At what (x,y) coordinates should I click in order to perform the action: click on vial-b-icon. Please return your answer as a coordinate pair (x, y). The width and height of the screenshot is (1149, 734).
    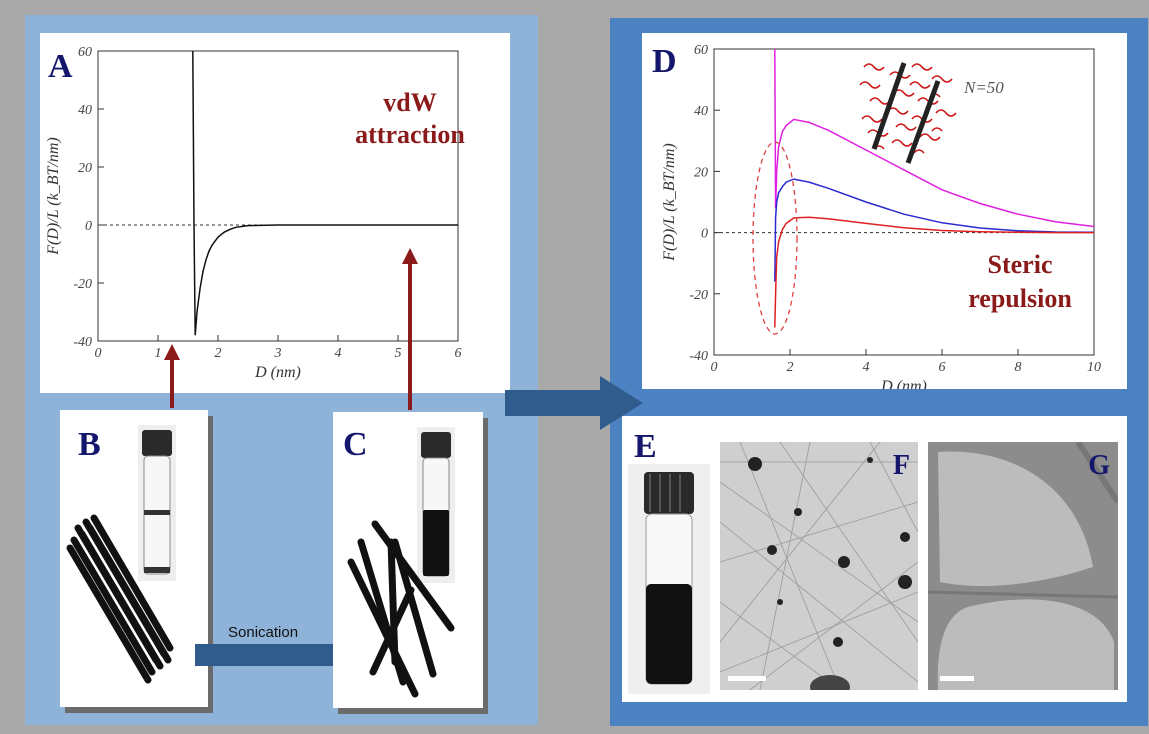
    Looking at the image, I should click on (157, 503).